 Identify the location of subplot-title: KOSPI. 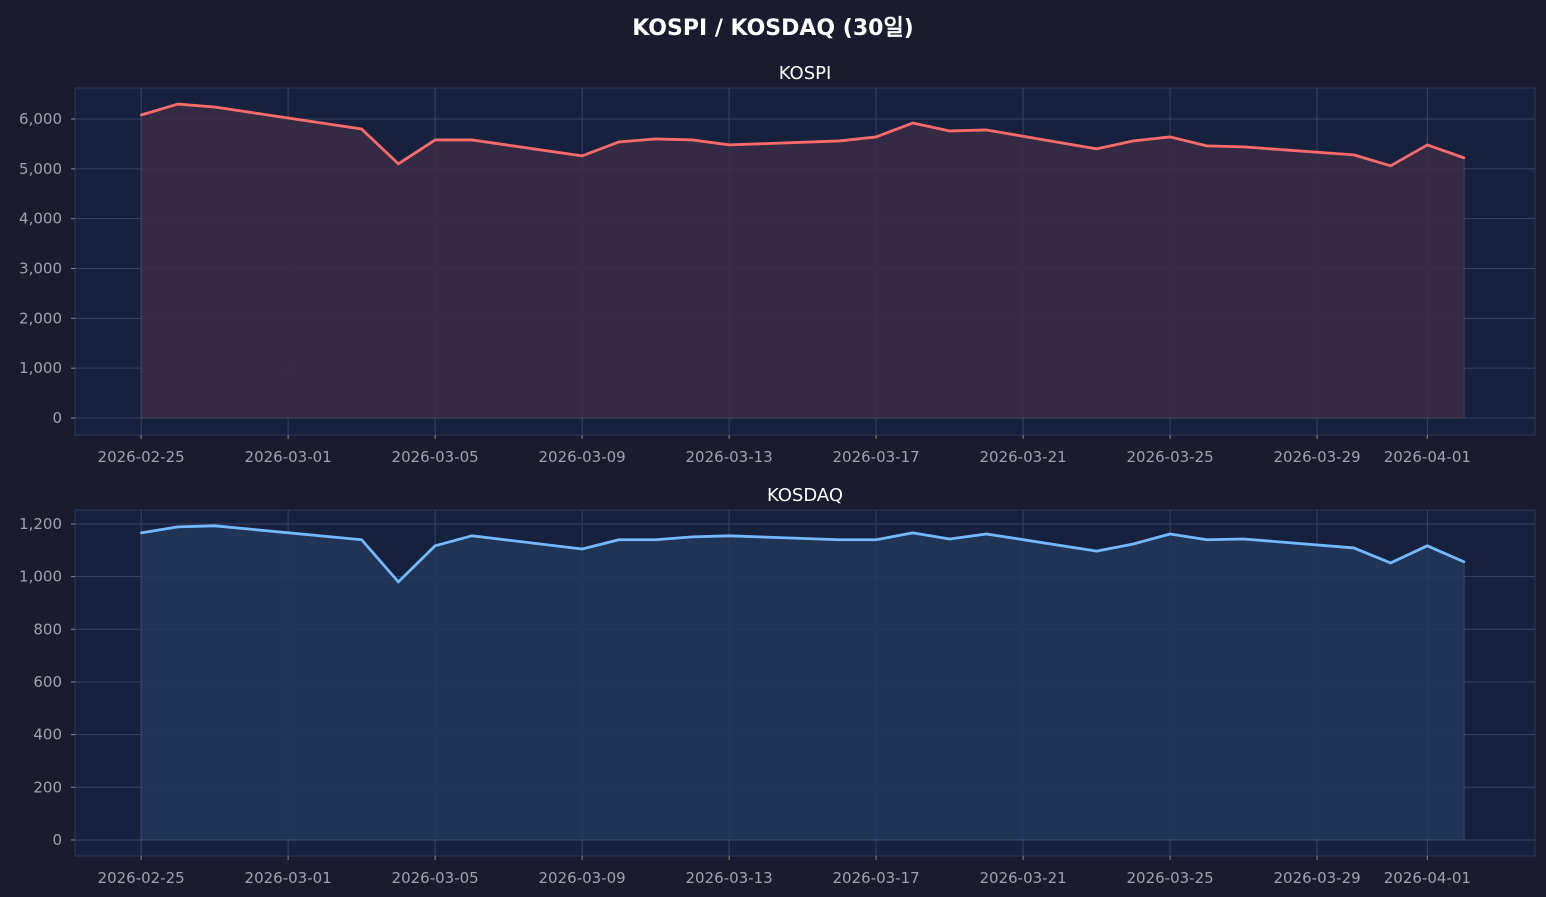
(805, 73).